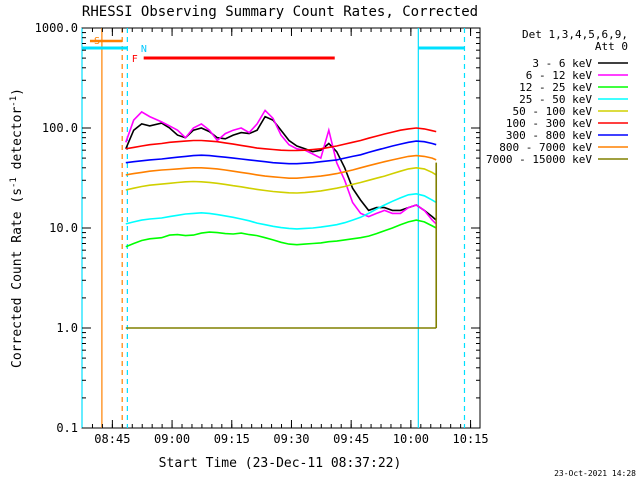  Describe the element at coordinates (56, 28) in the screenshot. I see `y-tick-label: 1000.0` at that location.